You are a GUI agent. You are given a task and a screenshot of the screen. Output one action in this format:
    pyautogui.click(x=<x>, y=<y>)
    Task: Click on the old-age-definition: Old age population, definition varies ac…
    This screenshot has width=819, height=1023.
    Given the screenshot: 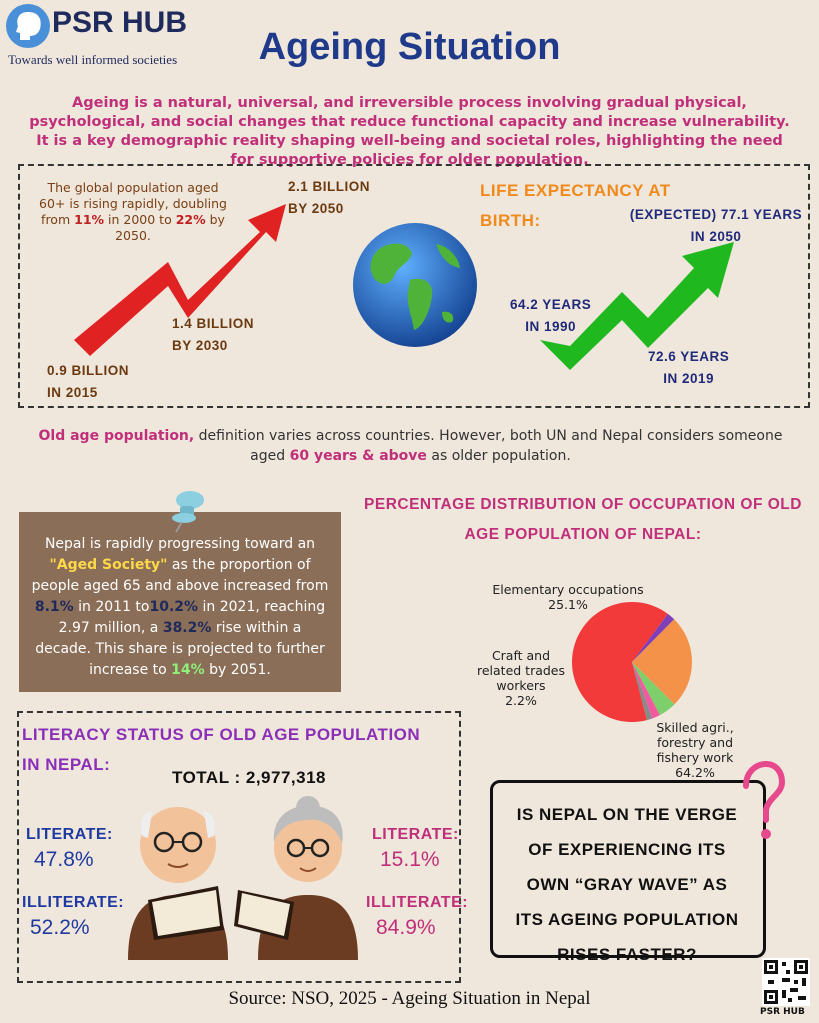 What is the action you would take?
    pyautogui.click(x=410, y=446)
    